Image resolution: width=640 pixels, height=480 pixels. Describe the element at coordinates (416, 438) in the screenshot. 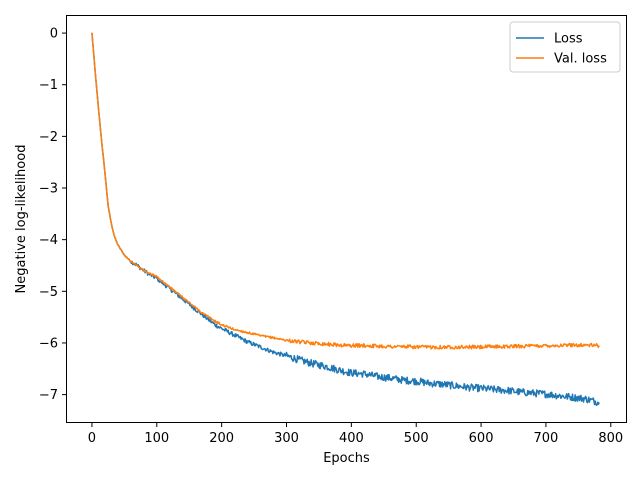

I see `x-tick-label: 500` at that location.